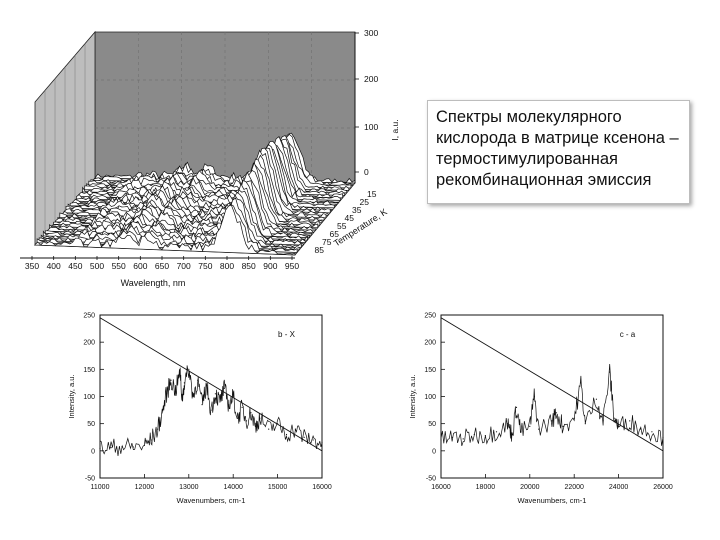 The height and width of the screenshot is (540, 720). I want to click on depth-tick-label: 65, so click(335, 234).